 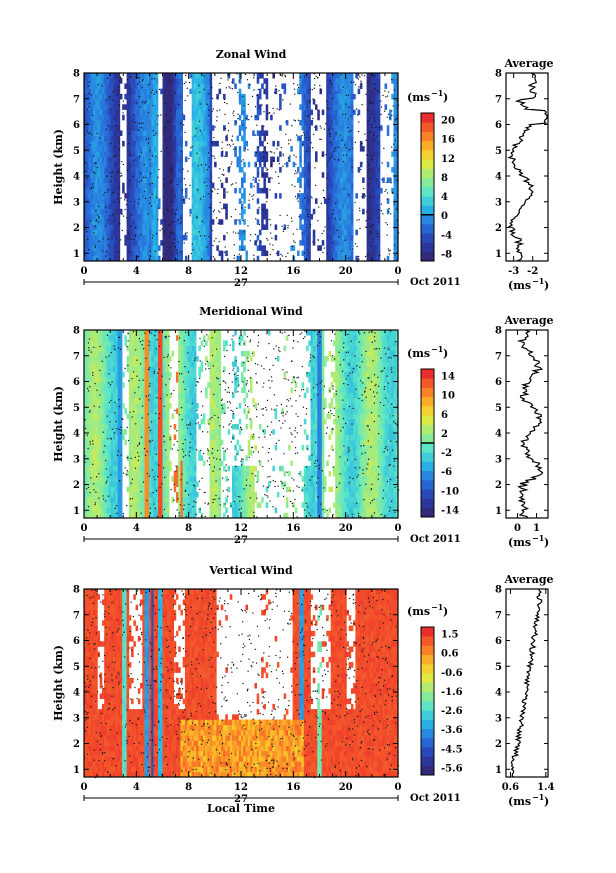 I want to click on colorbar-segment, so click(x=427, y=238).